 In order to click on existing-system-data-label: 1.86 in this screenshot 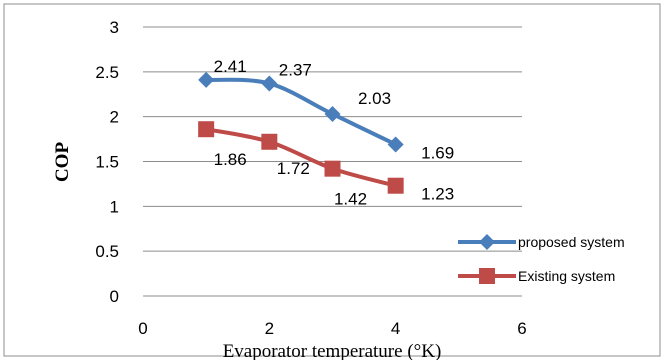, I will do `click(230, 159)`.